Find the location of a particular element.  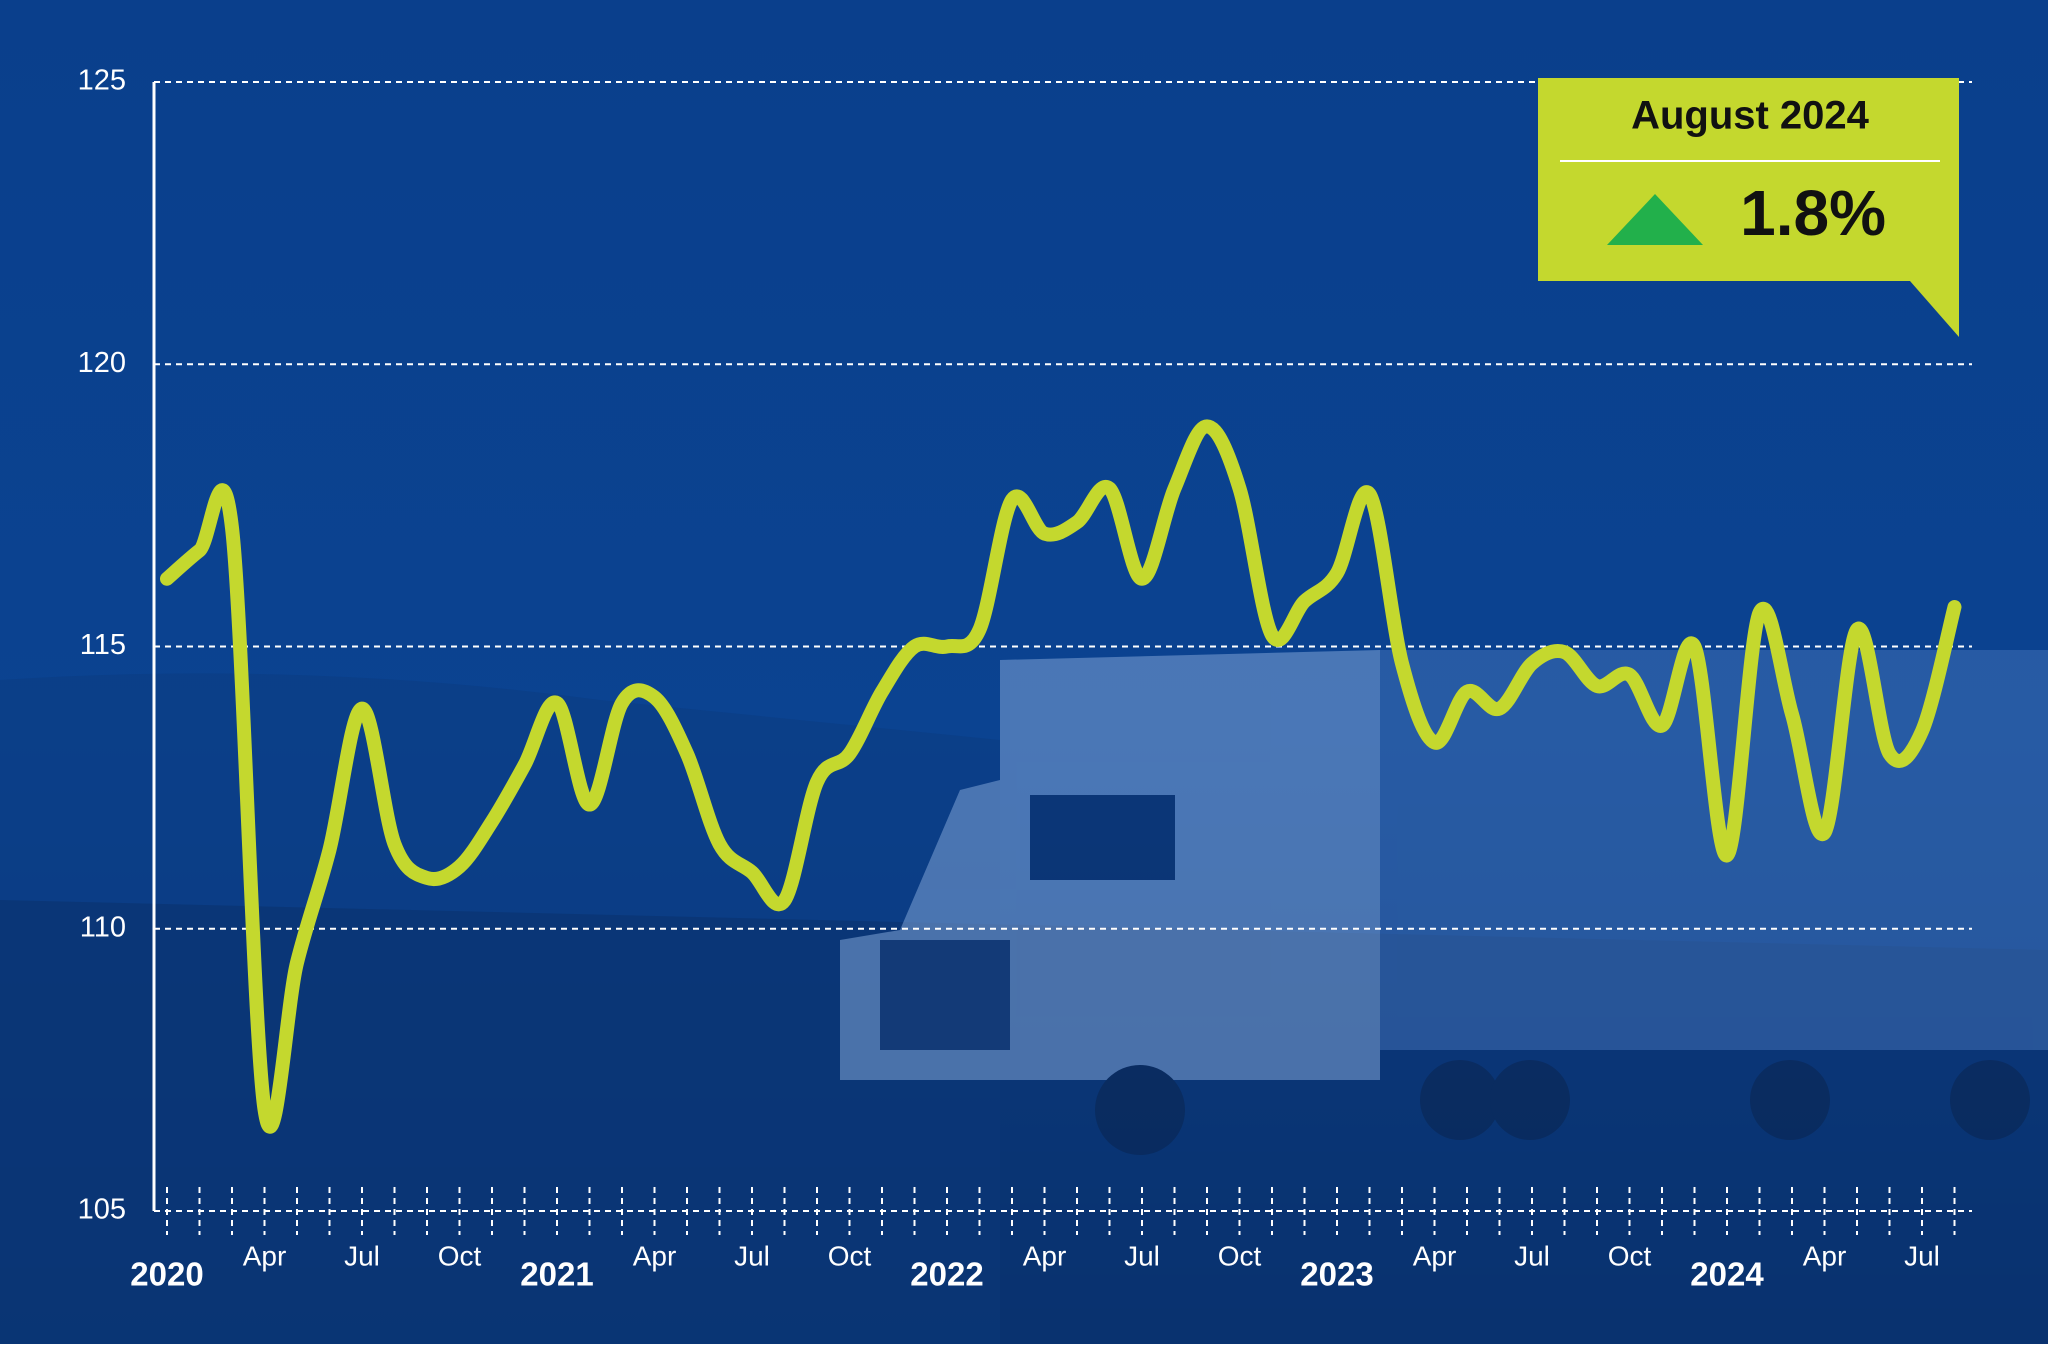

y-tick-label: 120 is located at coordinates (102, 363).